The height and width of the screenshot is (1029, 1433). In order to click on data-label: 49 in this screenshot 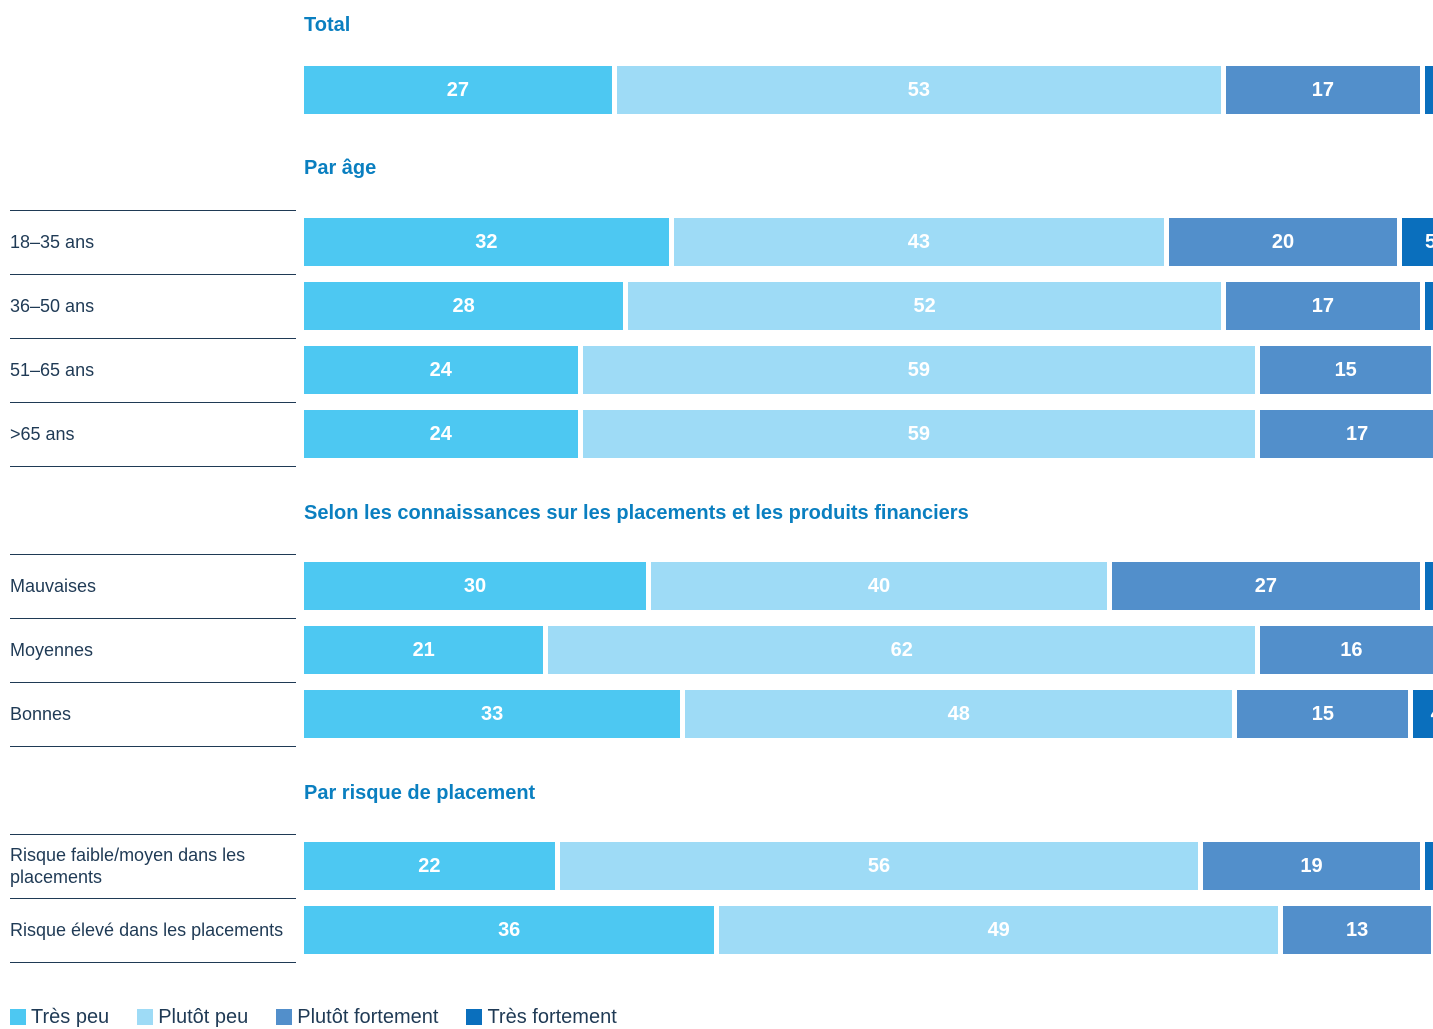, I will do `click(998, 929)`.